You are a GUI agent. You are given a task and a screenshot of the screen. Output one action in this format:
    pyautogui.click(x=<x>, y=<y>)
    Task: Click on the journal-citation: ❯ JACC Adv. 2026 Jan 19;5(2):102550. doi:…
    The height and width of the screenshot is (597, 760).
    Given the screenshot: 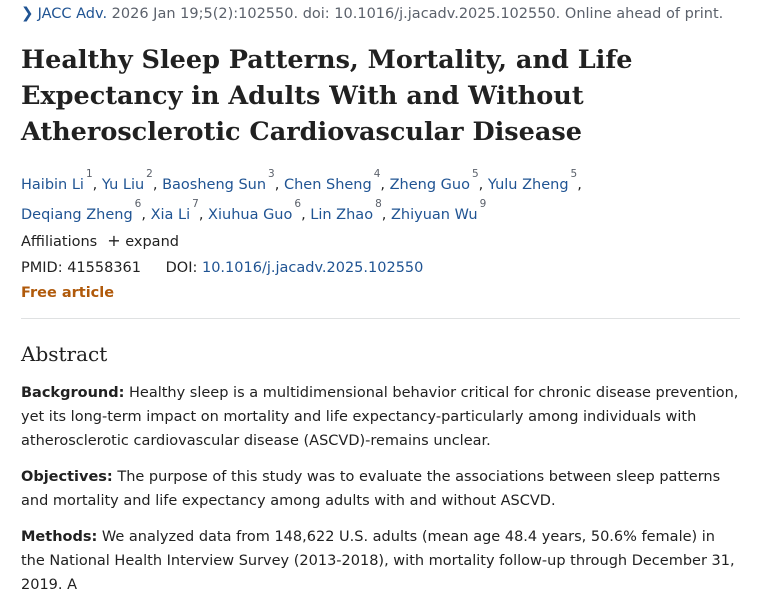 What is the action you would take?
    pyautogui.click(x=372, y=13)
    